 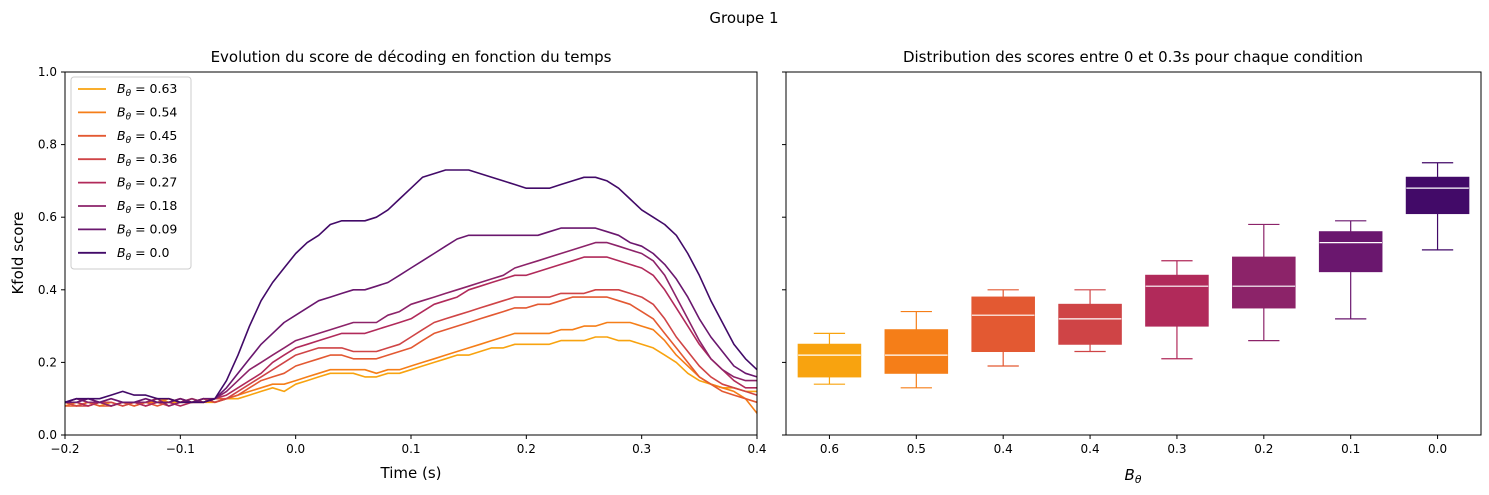 What do you see at coordinates (147, 160) in the screenshot?
I see `legend-label-3: Bθ = 0.36` at bounding box center [147, 160].